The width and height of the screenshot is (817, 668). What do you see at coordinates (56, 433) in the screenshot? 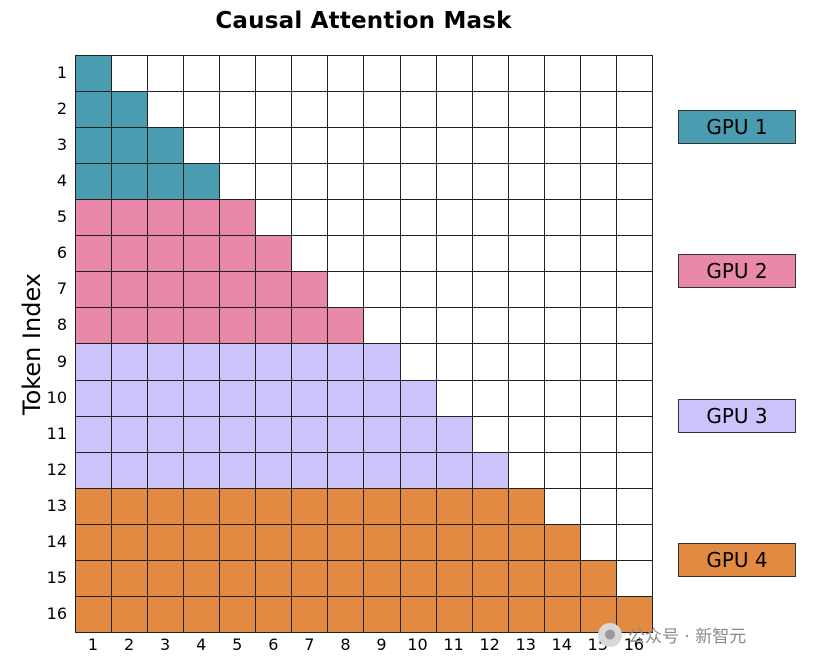
I see `row-label: 11` at bounding box center [56, 433].